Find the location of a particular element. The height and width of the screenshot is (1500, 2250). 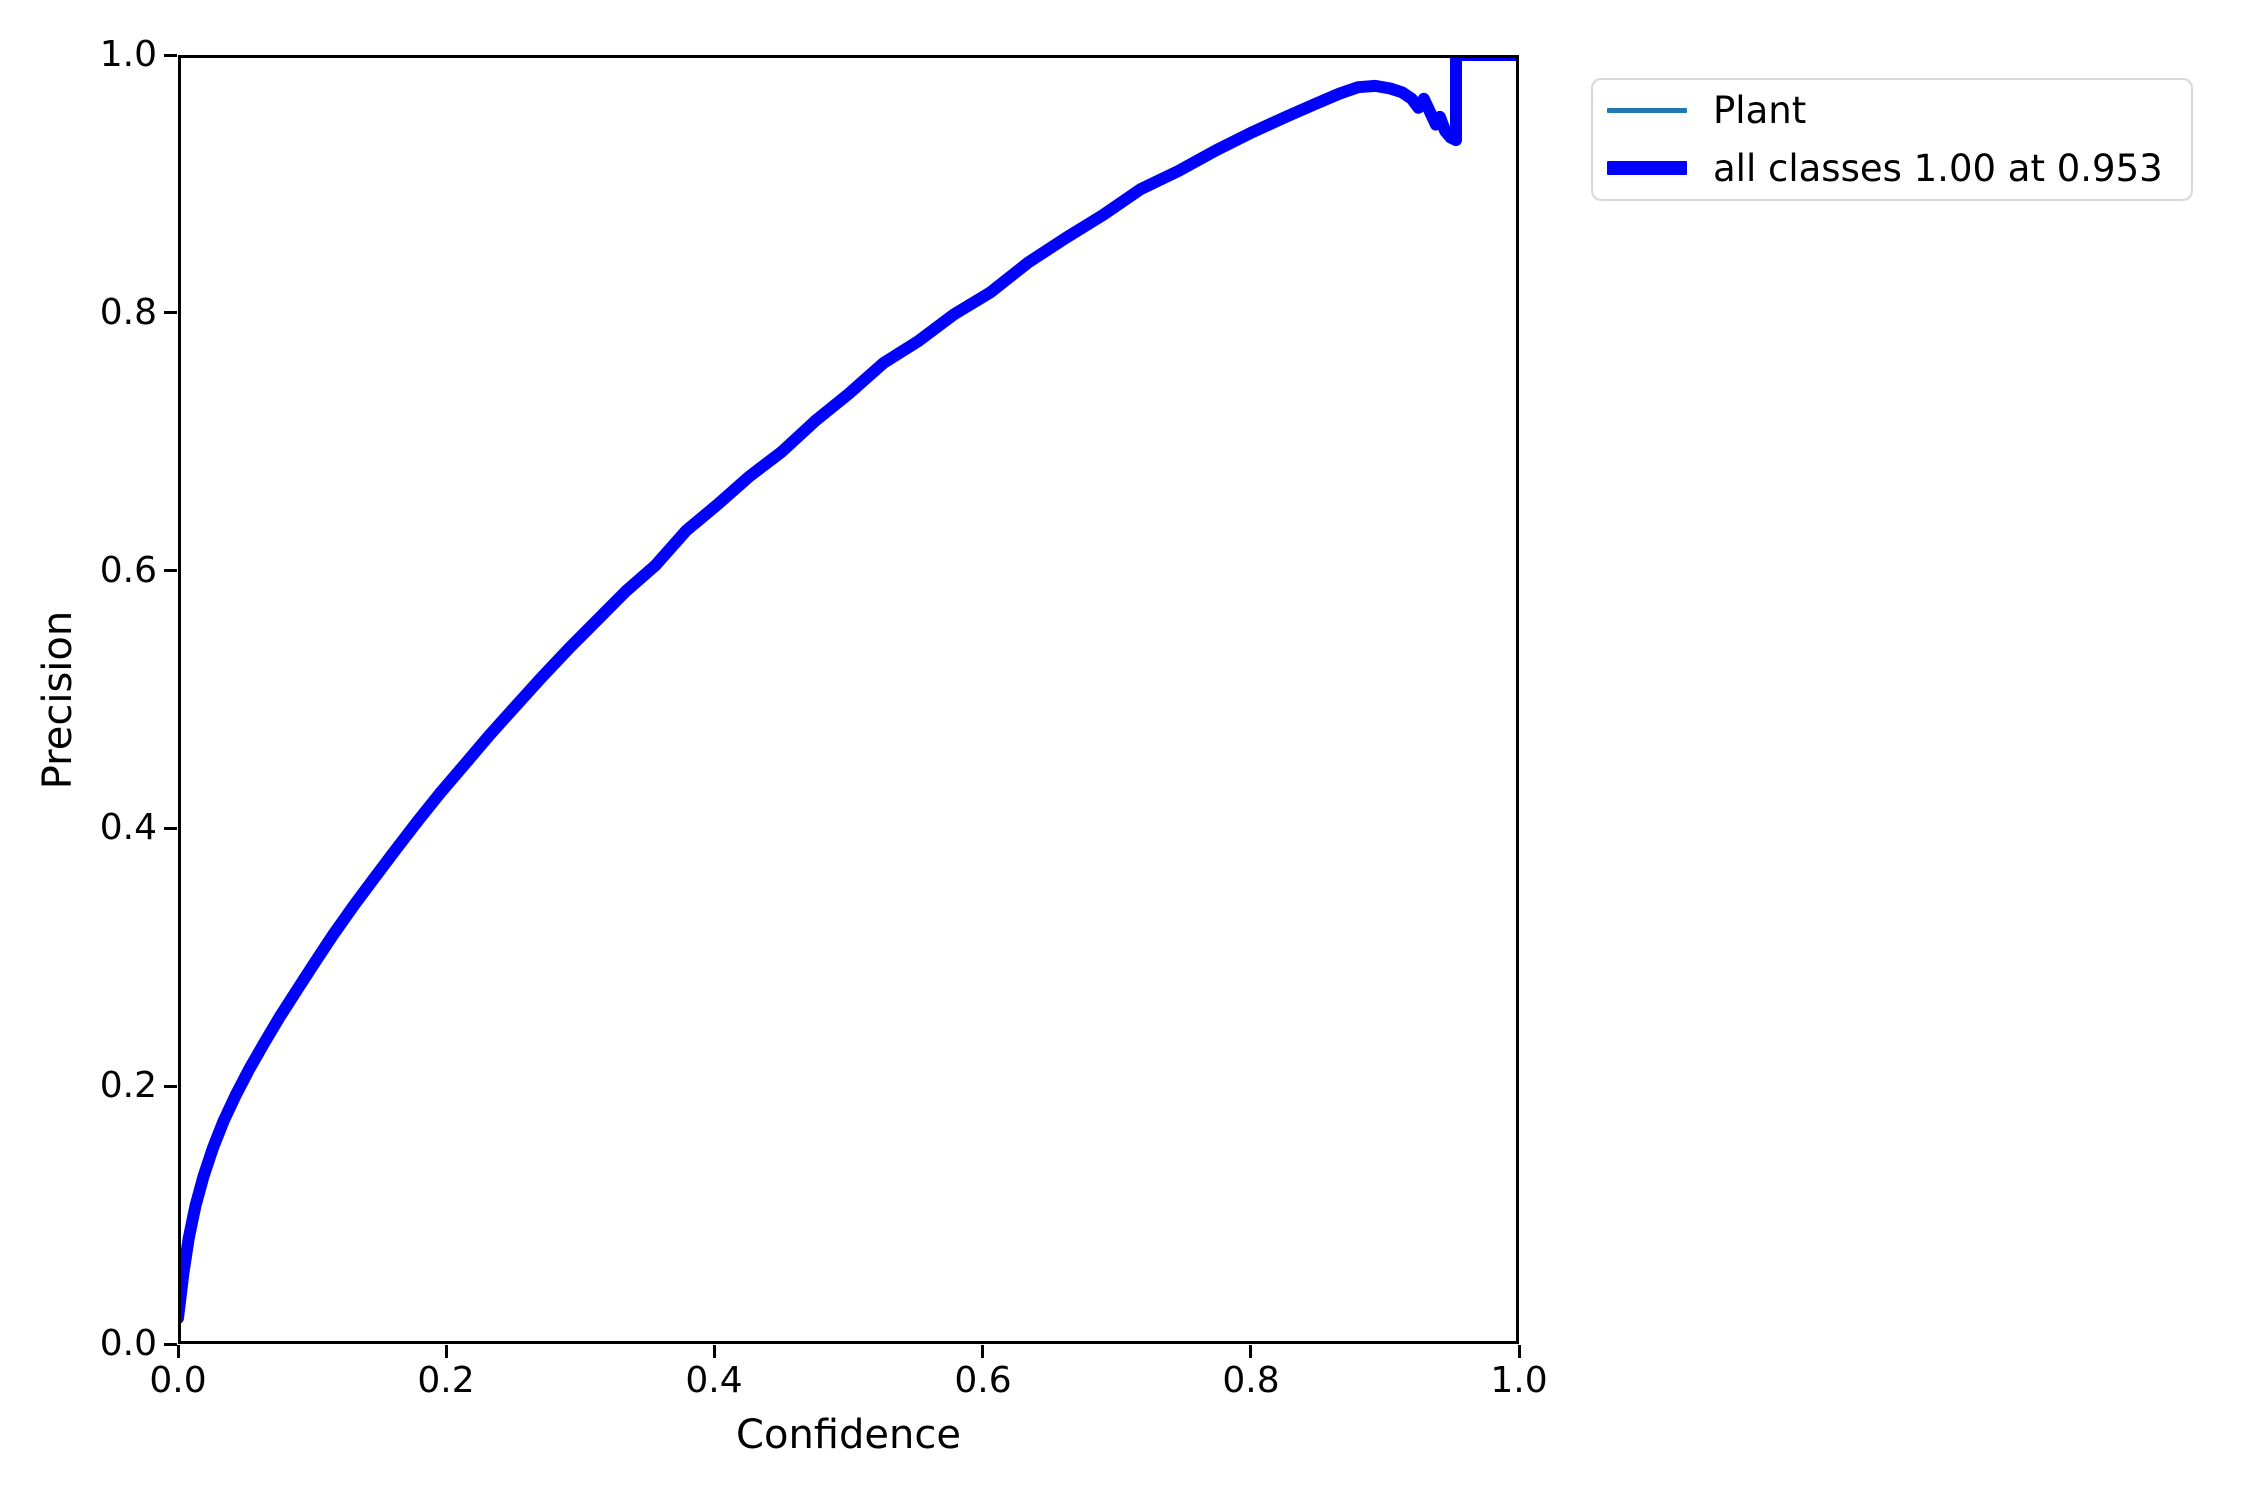

legend-label: all classes 1.00 at 0.953 is located at coordinates (1938, 168).